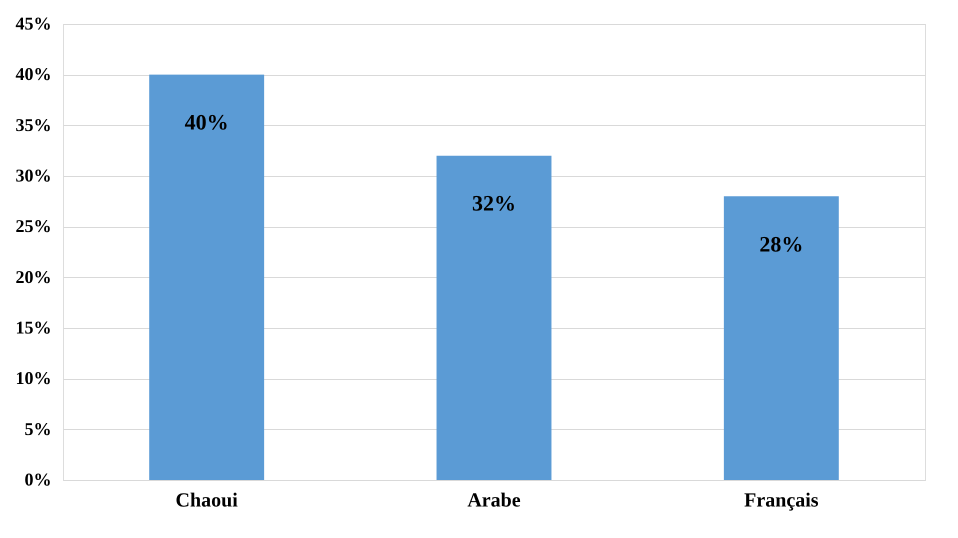 This screenshot has height=538, width=958. Describe the element at coordinates (34, 124) in the screenshot. I see `y-tick-label: 35%` at that location.